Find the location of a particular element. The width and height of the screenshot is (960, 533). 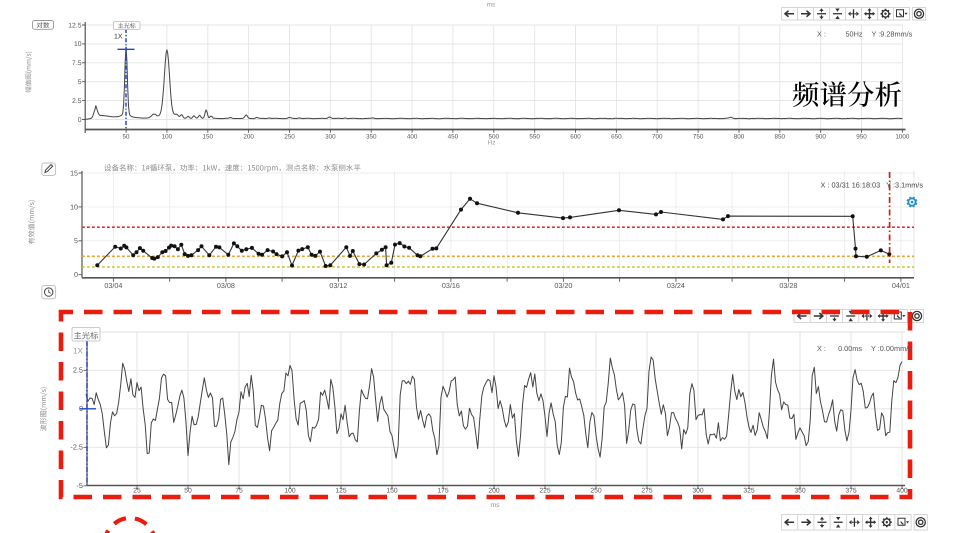

svg-text: 950 is located at coordinates (861, 137).